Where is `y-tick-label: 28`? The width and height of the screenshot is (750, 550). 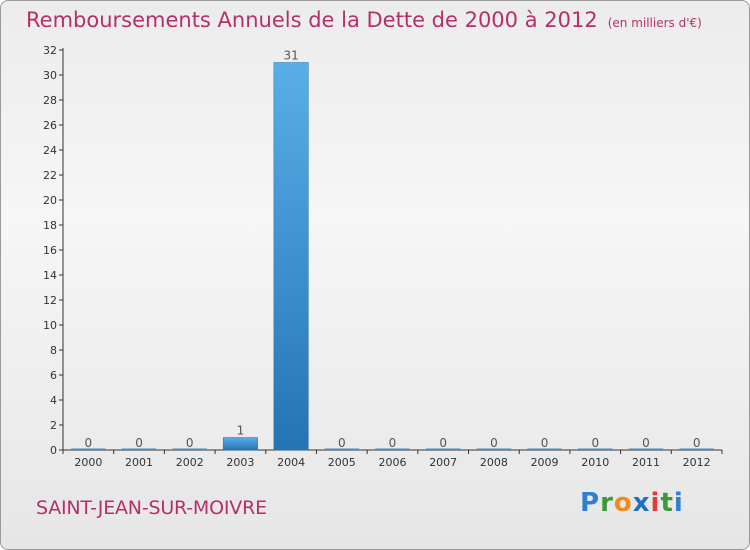
y-tick-label: 28 is located at coordinates (50, 100).